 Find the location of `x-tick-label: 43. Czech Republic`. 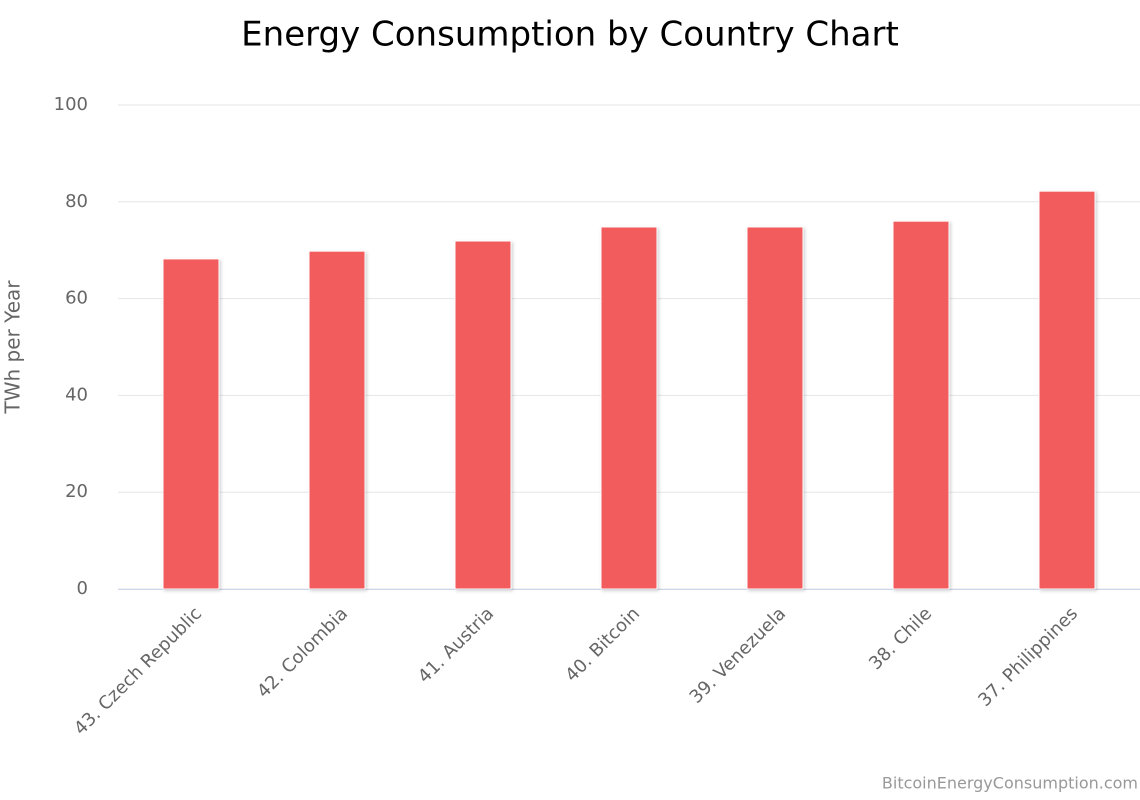

x-tick-label: 43. Czech Republic is located at coordinates (138, 671).